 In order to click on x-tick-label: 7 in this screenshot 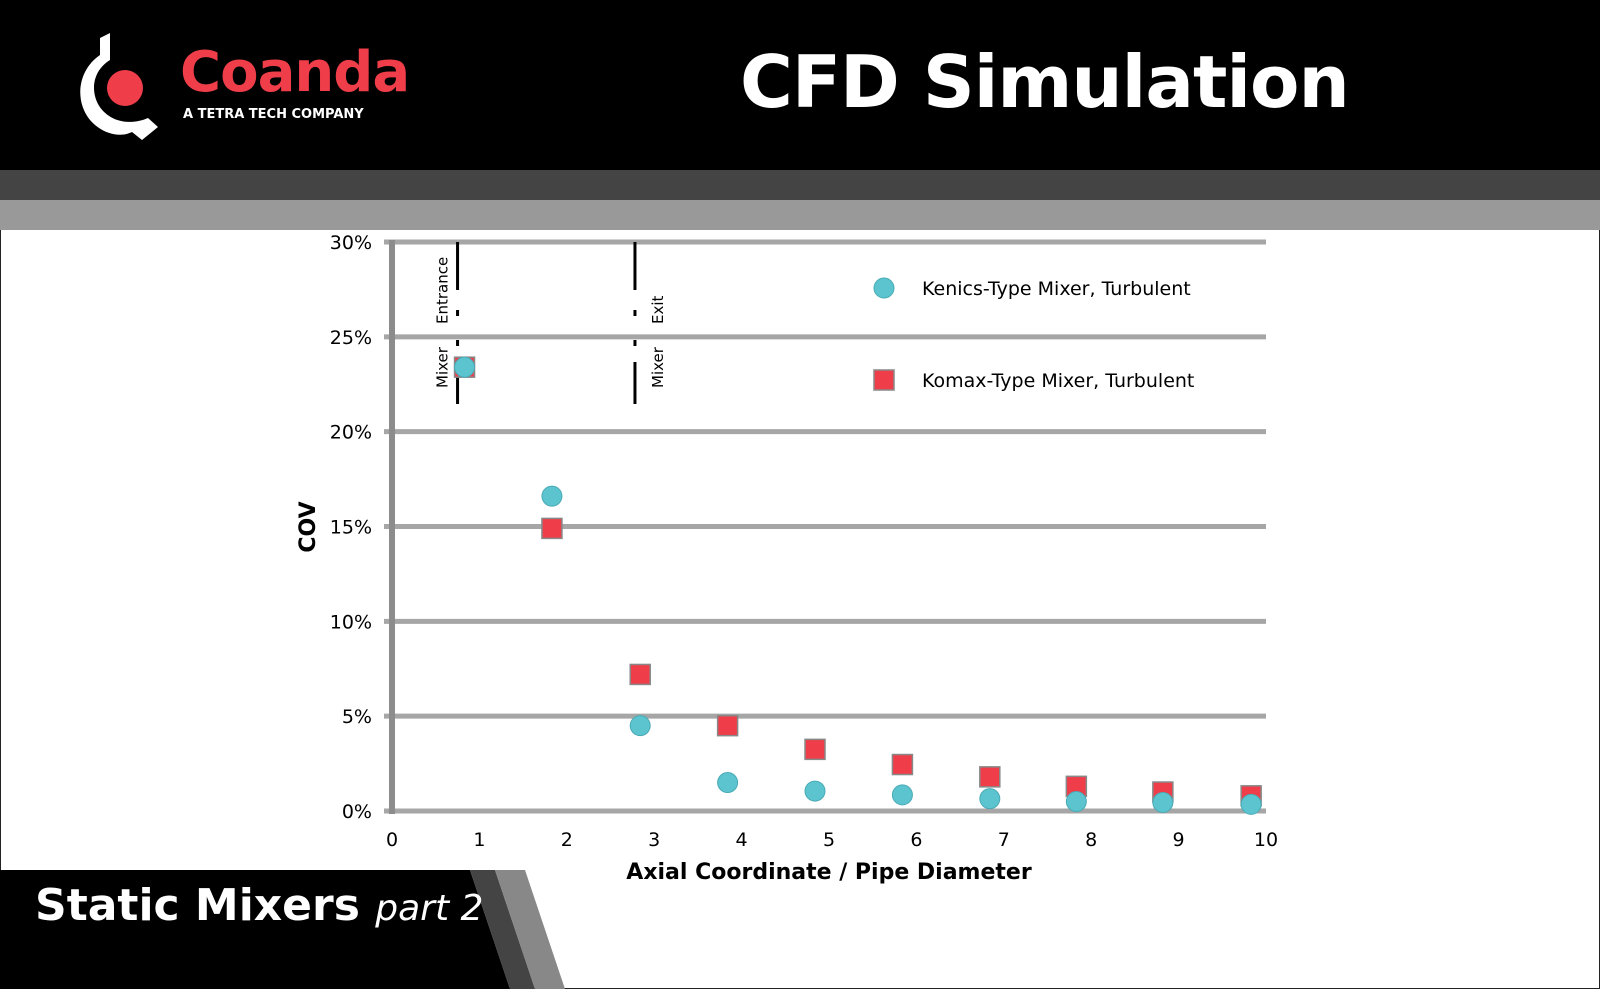, I will do `click(1004, 840)`.